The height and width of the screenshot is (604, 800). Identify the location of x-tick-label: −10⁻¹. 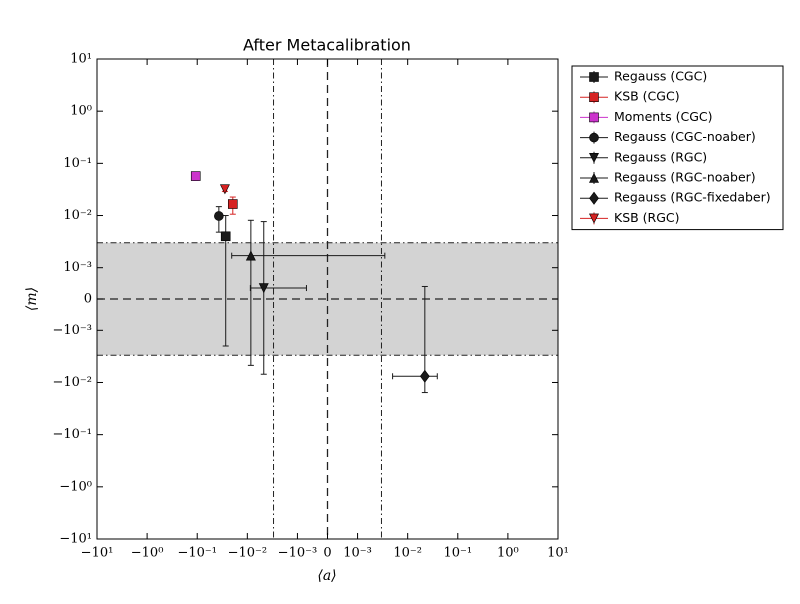
(197, 553).